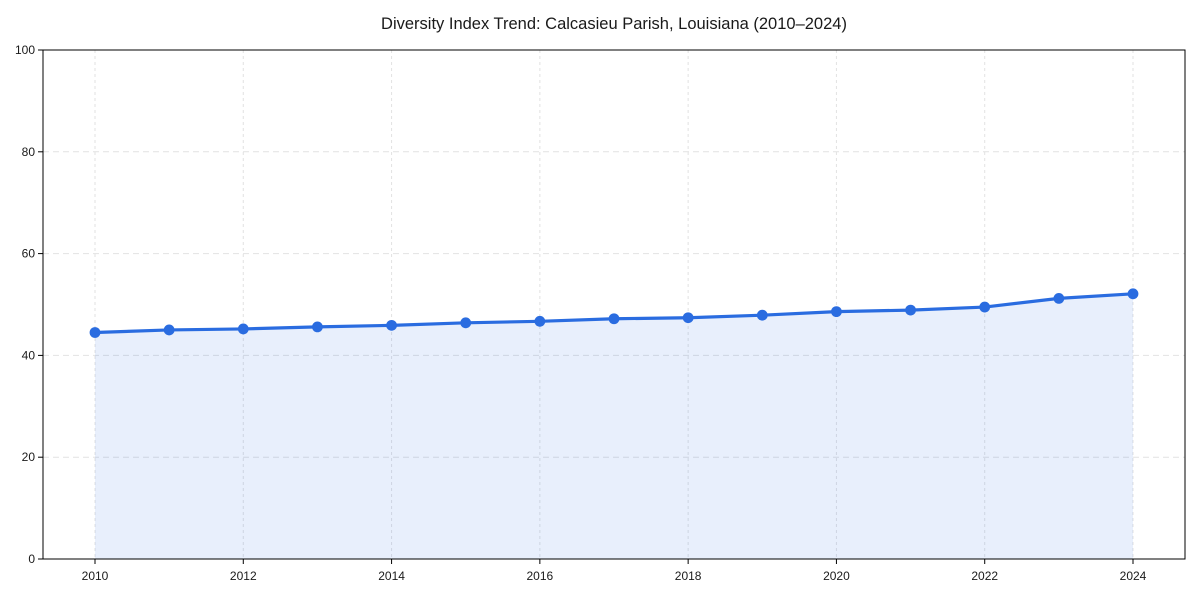  I want to click on data-point-2013, so click(317, 327).